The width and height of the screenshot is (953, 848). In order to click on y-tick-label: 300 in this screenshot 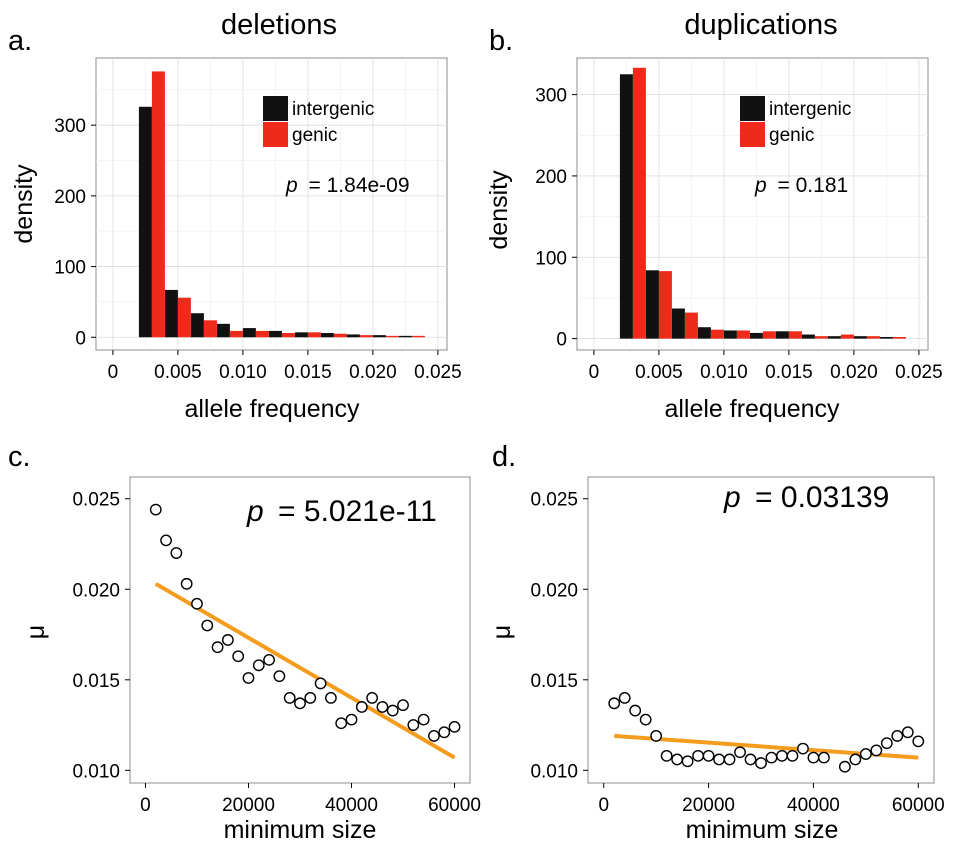, I will do `click(551, 96)`.